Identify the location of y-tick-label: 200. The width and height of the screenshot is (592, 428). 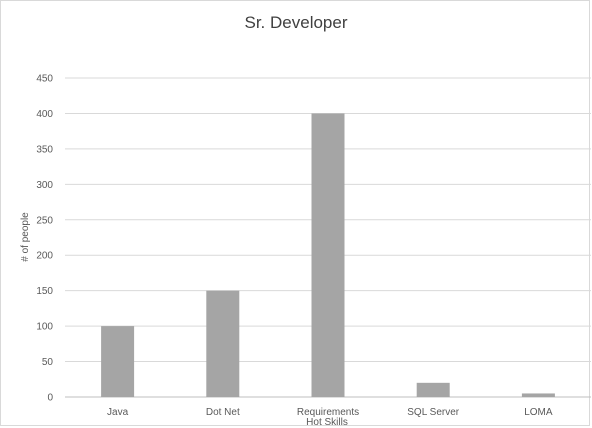
(44, 256).